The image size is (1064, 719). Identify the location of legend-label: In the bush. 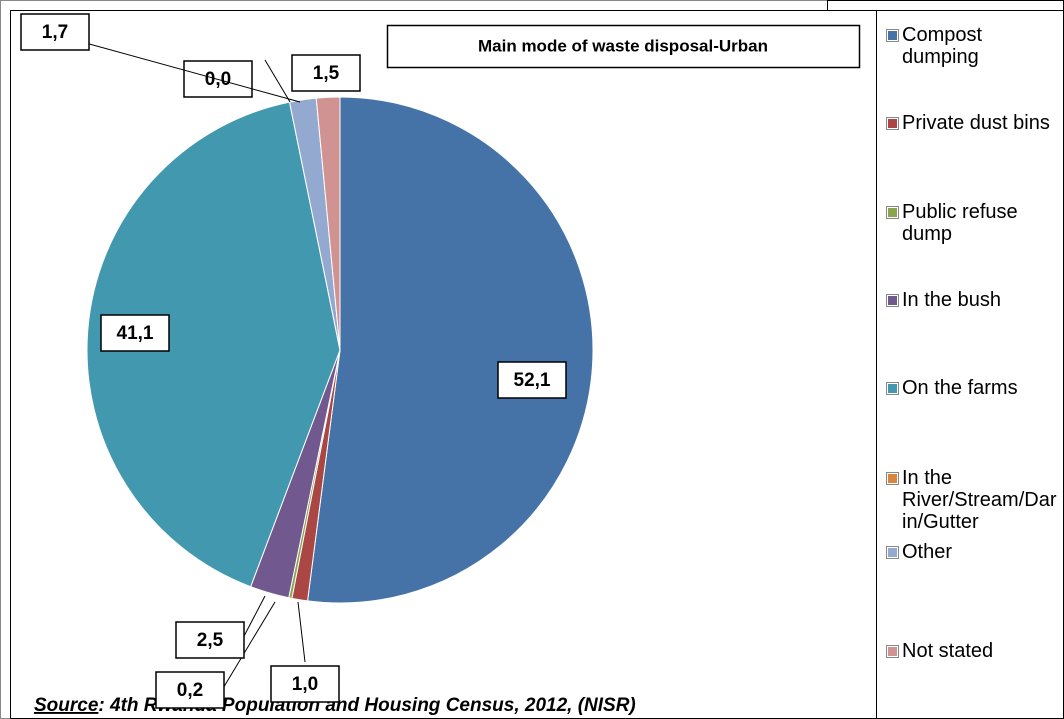
(951, 300).